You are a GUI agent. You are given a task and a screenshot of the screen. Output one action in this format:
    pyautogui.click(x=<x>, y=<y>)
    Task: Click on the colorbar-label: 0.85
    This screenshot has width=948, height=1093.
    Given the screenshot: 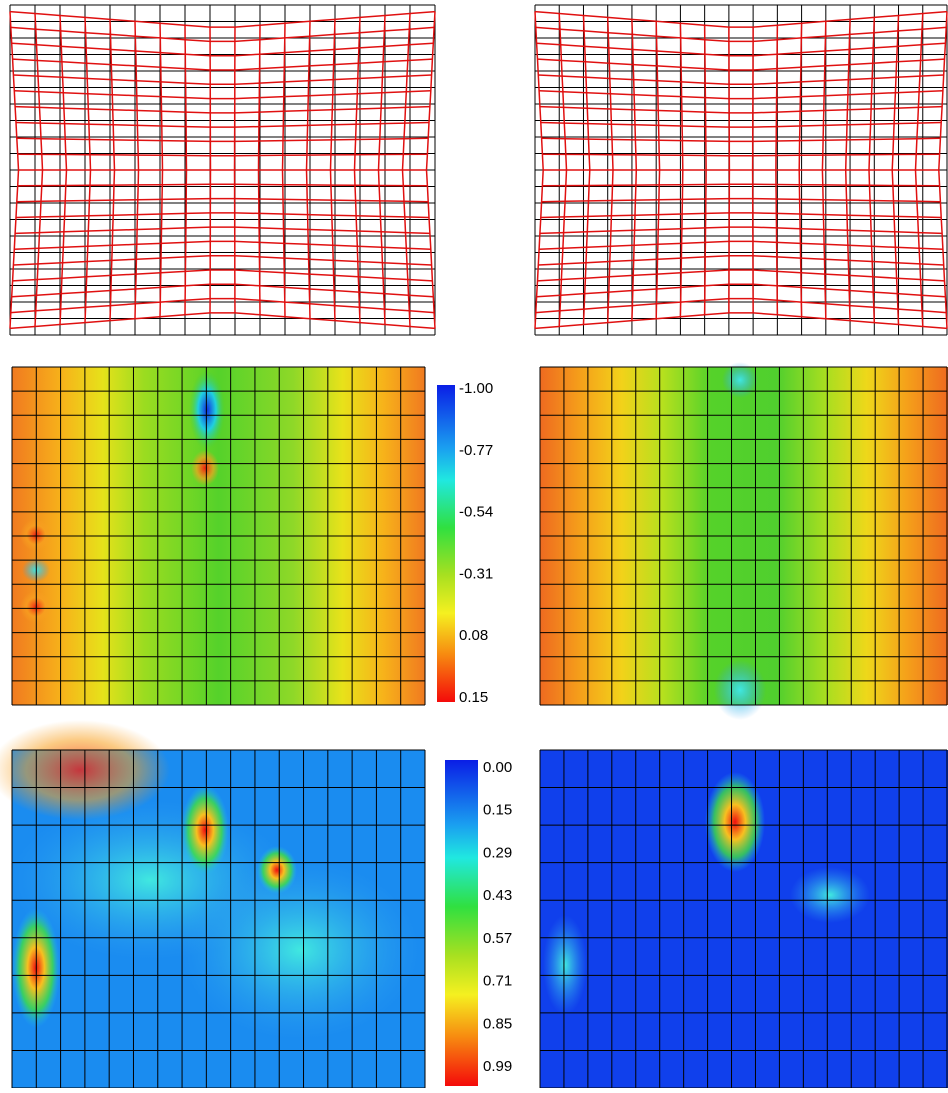 What is the action you would take?
    pyautogui.click(x=497, y=1023)
    